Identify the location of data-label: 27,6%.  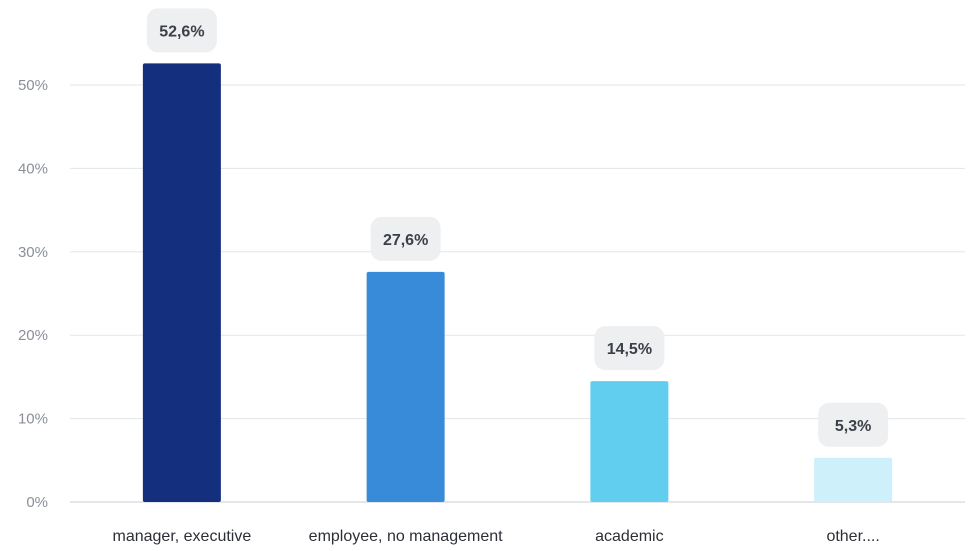
(405, 240).